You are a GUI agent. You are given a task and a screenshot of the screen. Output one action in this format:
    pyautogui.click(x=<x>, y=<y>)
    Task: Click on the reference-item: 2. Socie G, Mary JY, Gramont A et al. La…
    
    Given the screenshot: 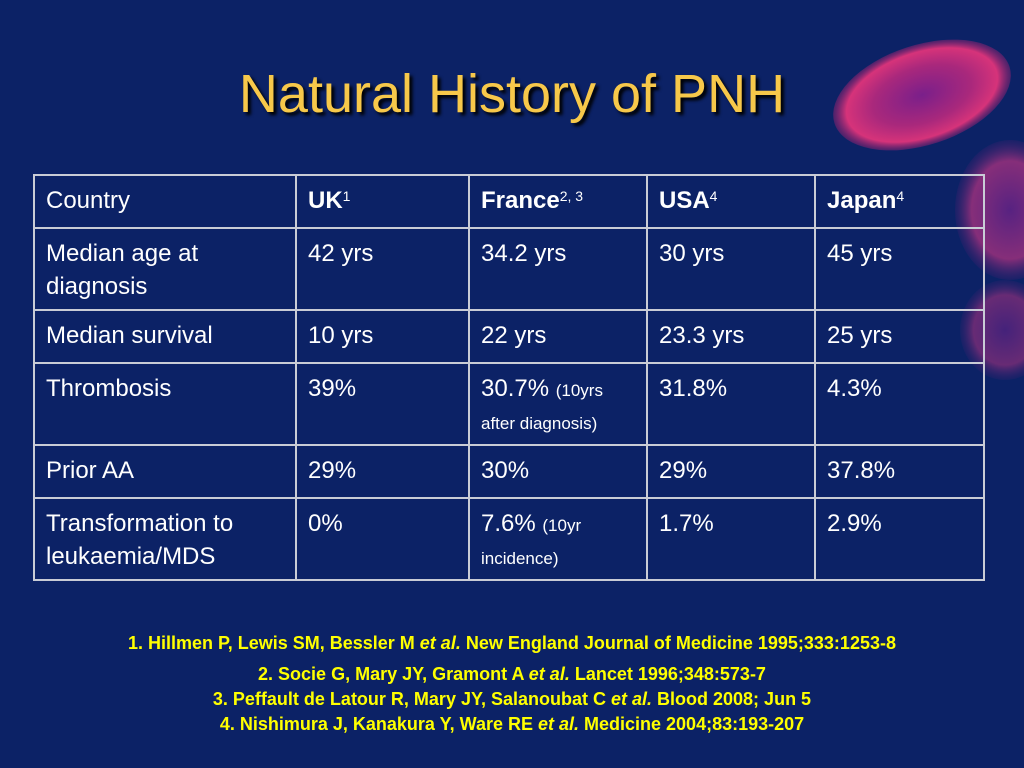 What is the action you would take?
    pyautogui.click(x=512, y=674)
    